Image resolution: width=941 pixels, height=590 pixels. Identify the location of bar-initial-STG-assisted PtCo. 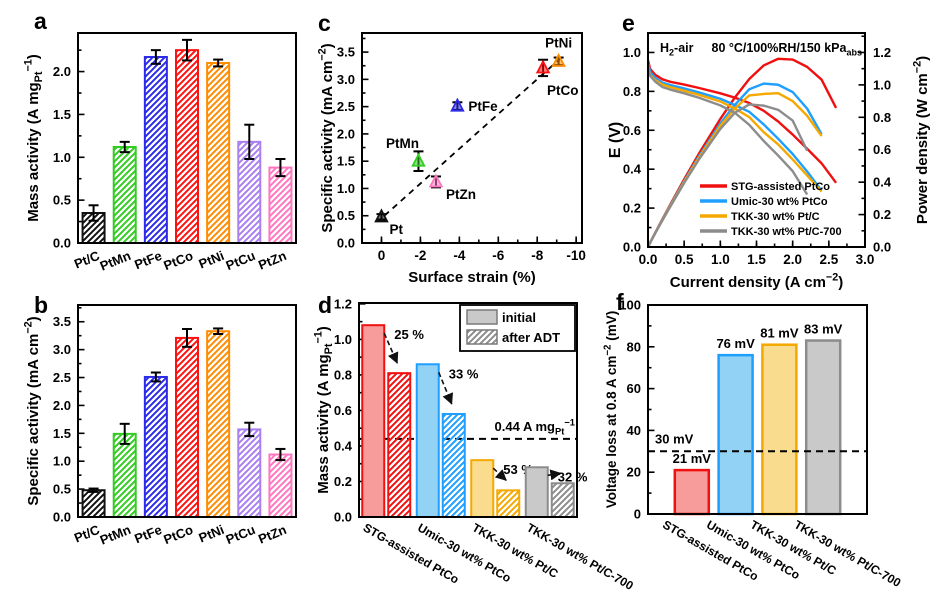
(373, 421).